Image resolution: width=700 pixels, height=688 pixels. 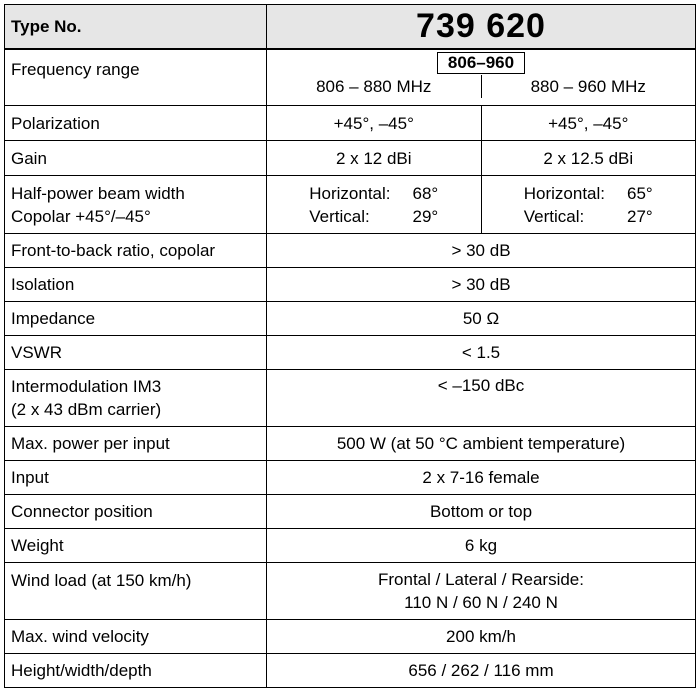 I want to click on weight-label: Weight, so click(x=135, y=545).